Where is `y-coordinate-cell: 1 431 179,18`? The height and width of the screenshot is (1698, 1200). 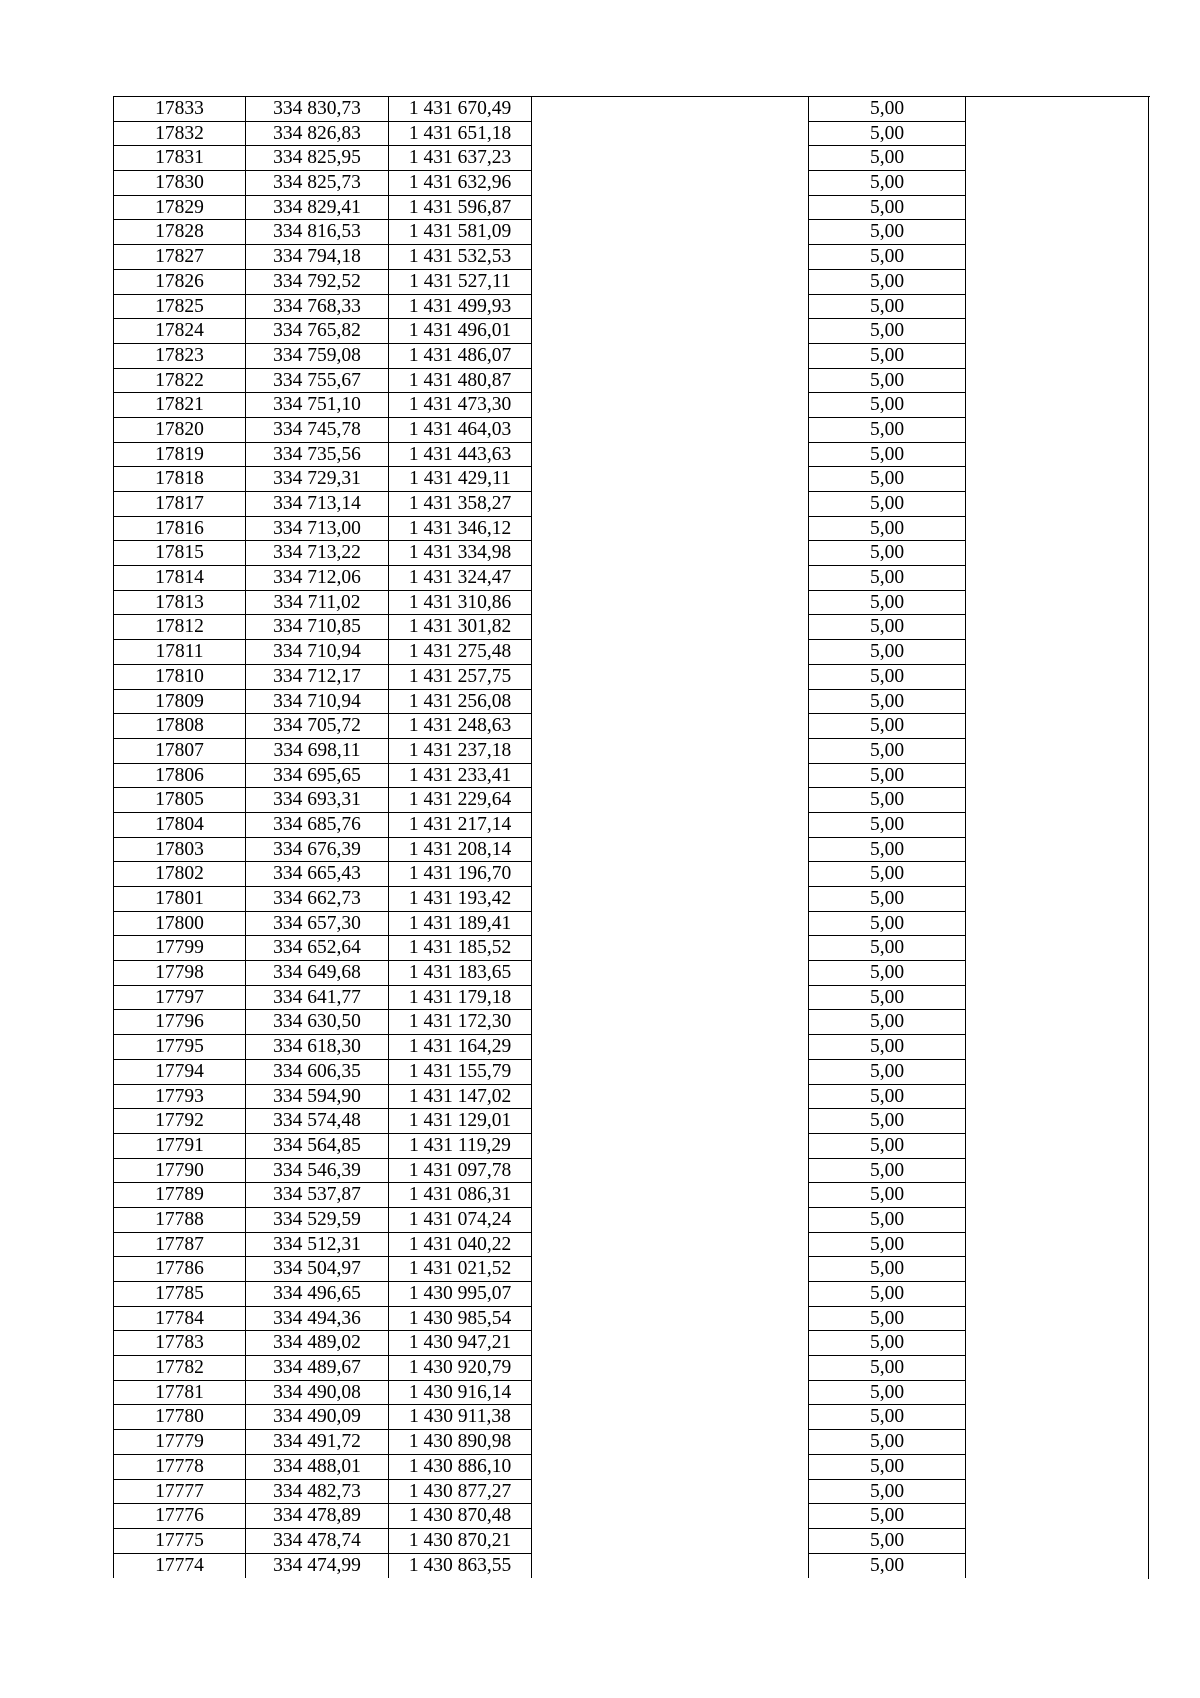 y-coordinate-cell: 1 431 179,18 is located at coordinates (460, 998).